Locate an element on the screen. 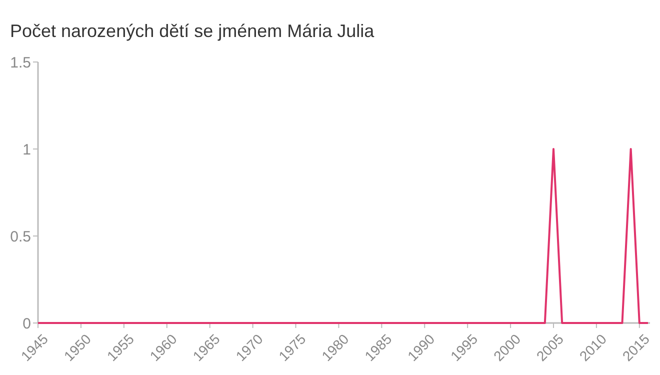 This screenshot has width=660, height=375. y-tick-label: 1 is located at coordinates (26, 149).